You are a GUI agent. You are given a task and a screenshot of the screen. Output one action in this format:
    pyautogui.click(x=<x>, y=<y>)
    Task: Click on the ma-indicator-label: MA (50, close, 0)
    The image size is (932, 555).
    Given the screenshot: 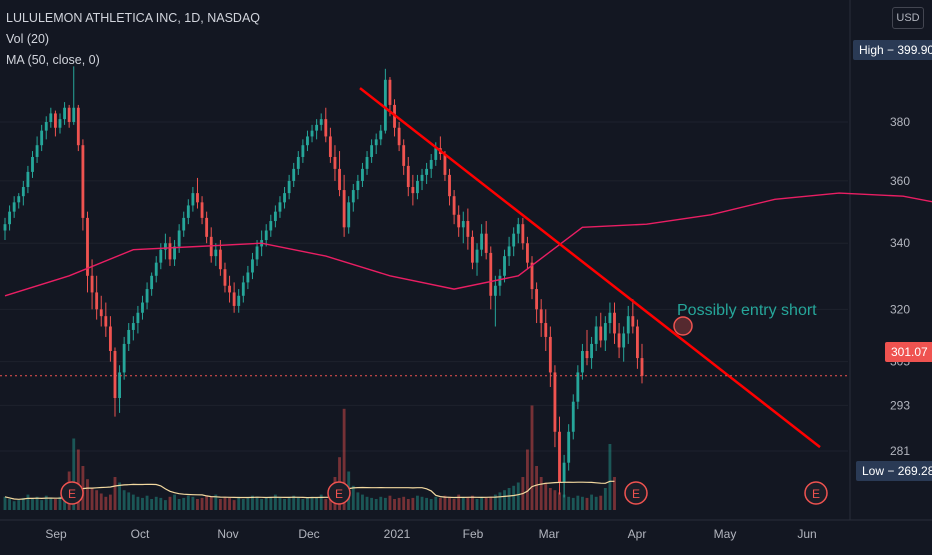 What is the action you would take?
    pyautogui.click(x=53, y=60)
    